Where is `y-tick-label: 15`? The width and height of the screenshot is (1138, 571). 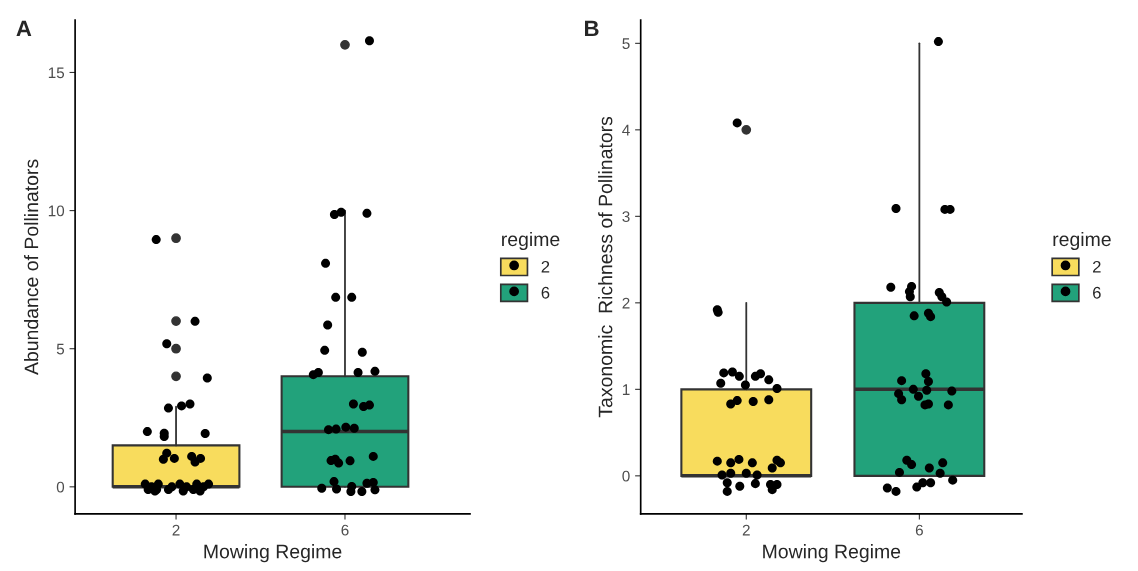
y-tick-label: 15 is located at coordinates (56, 73).